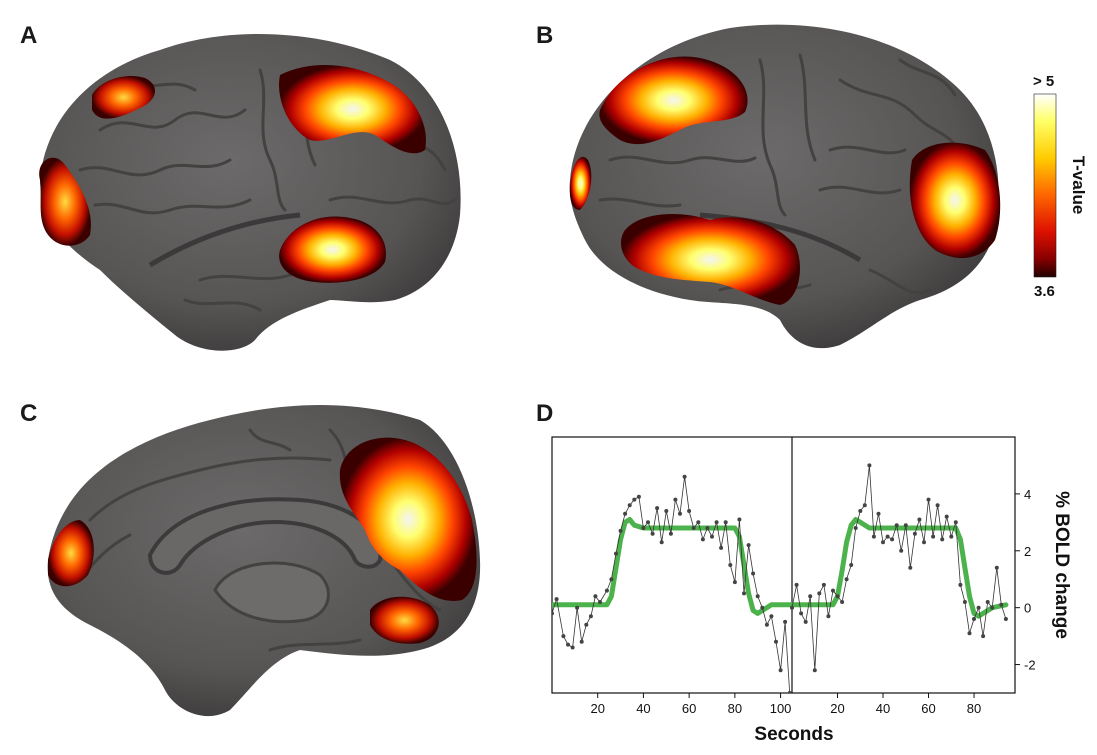  Describe the element at coordinates (955, 200) in the screenshot. I see `brain-b-activation-frontal` at that location.